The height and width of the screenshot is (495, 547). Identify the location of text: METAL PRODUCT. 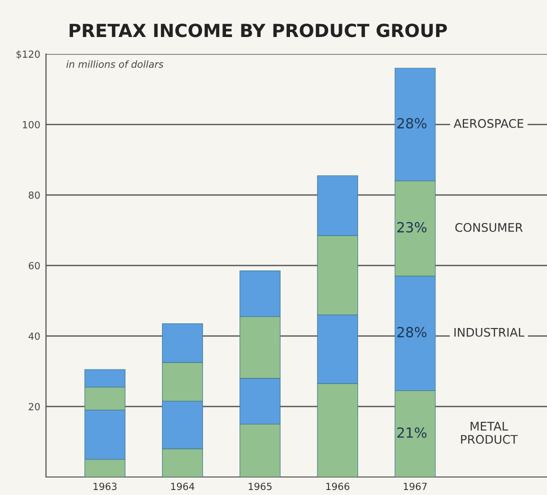
(489, 433).